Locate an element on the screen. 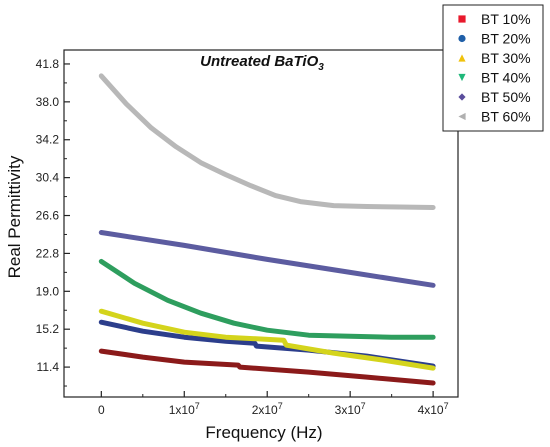  y-axis-title: Real Permittivity is located at coordinates (14, 216).